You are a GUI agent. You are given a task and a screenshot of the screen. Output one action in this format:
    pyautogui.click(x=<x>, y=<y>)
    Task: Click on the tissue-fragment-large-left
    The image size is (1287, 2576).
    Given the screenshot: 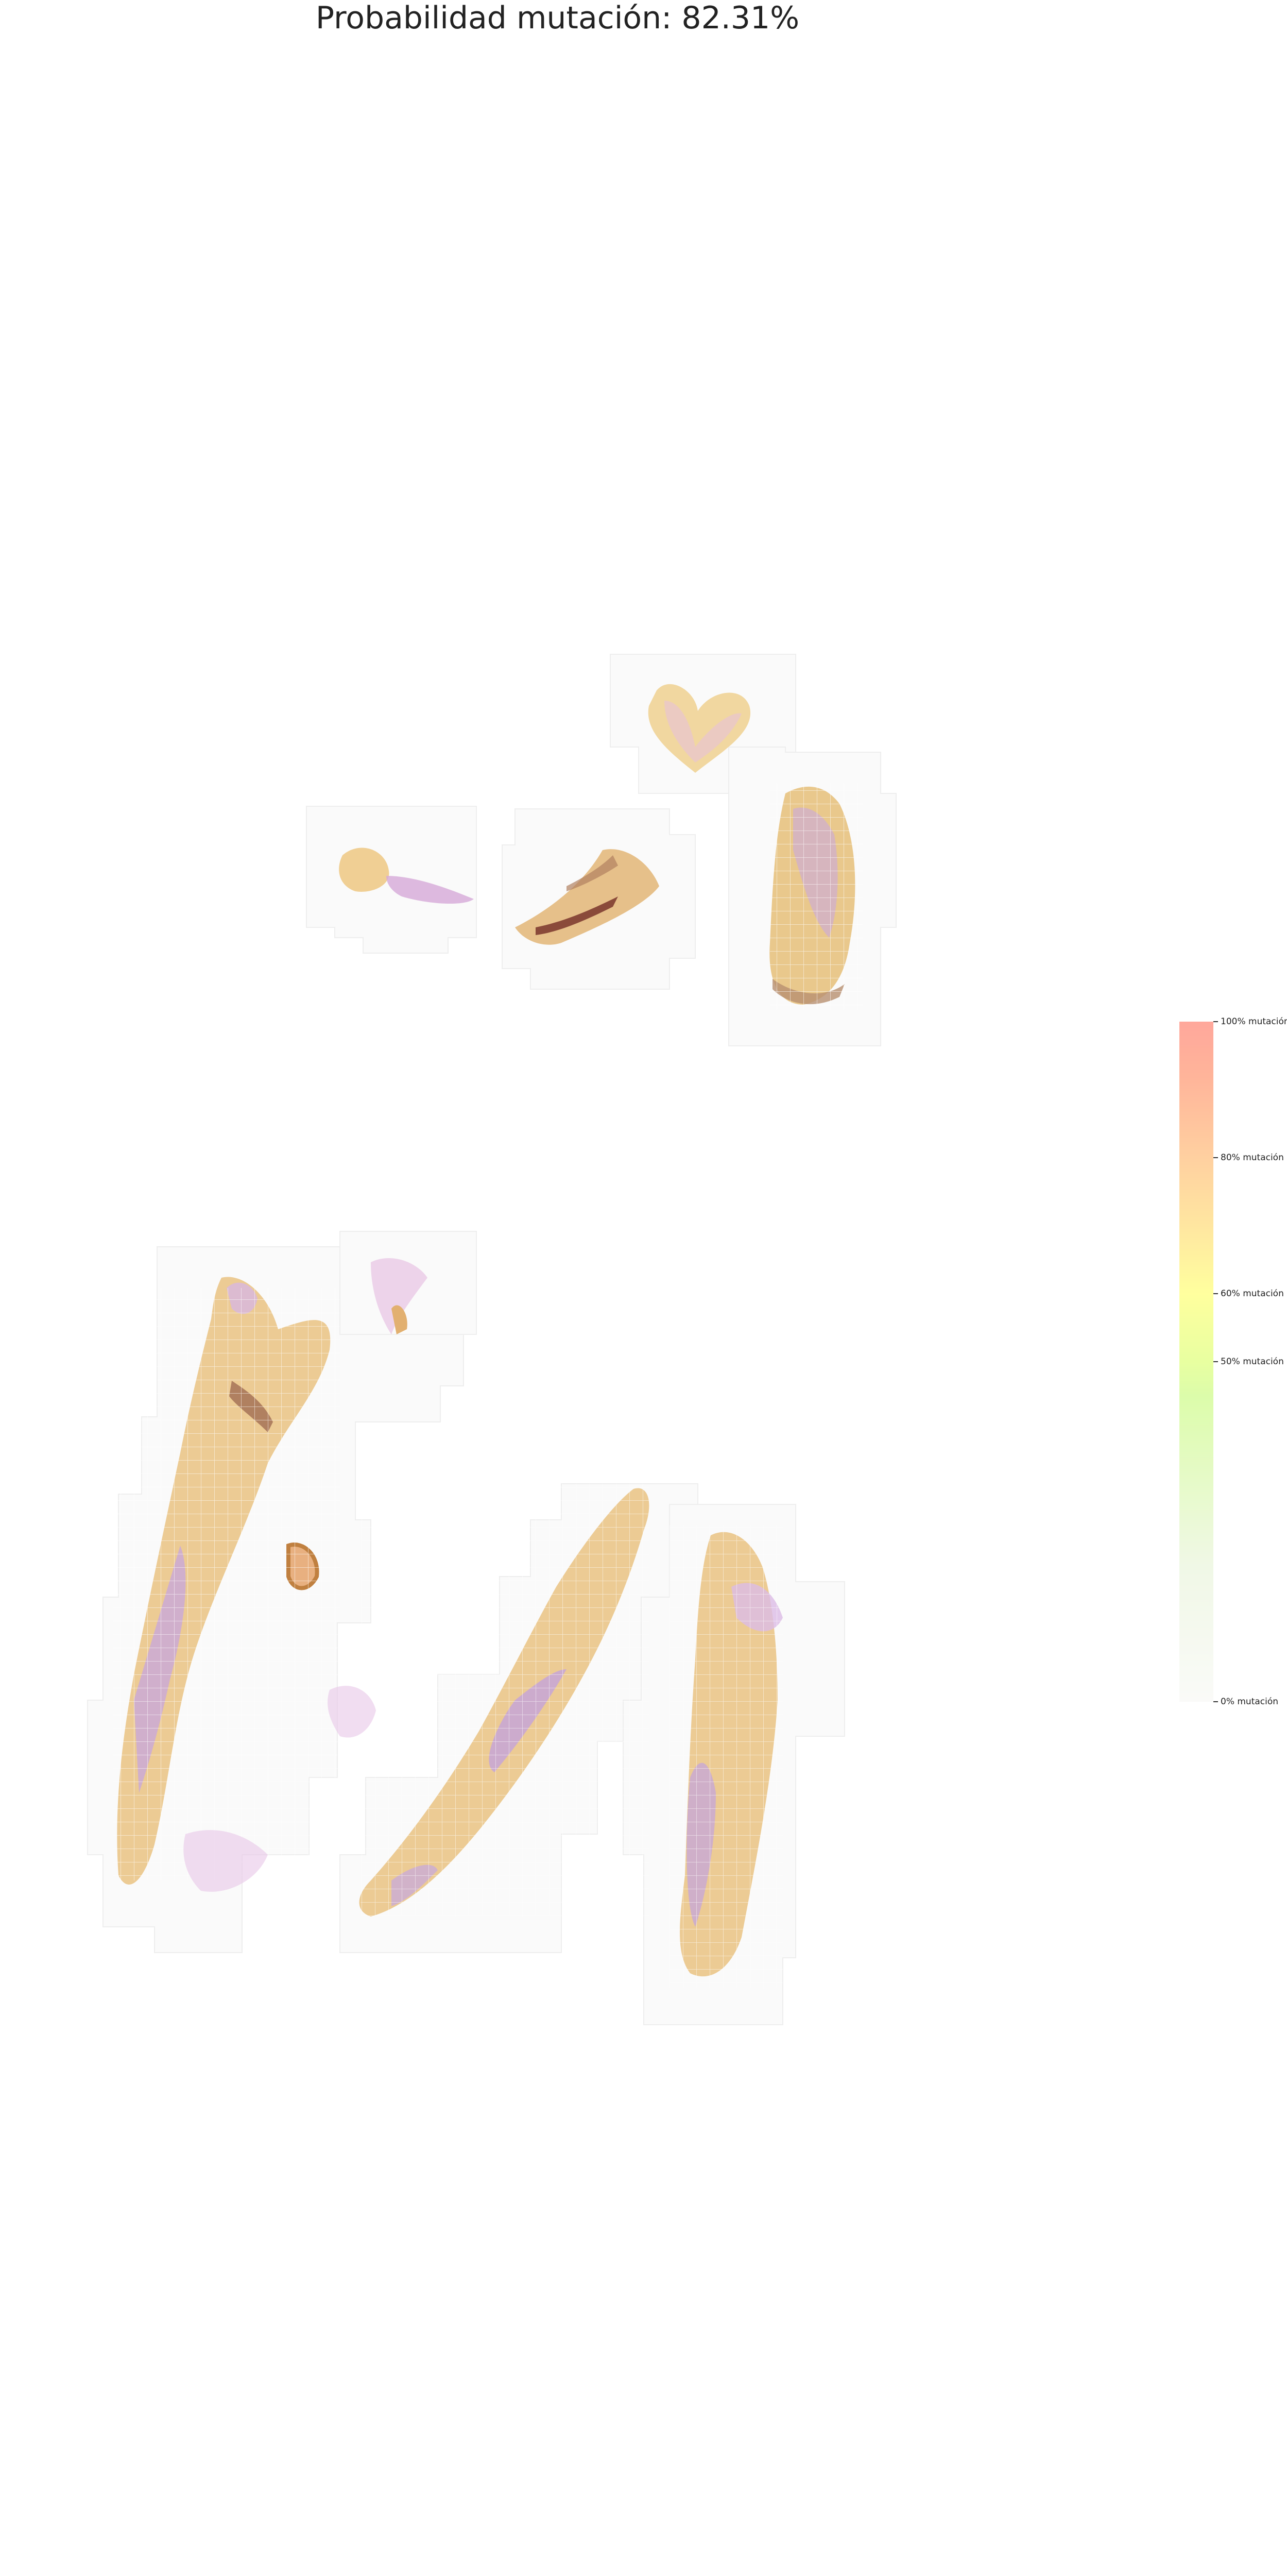 What is the action you would take?
    pyautogui.click(x=270, y=1571)
    